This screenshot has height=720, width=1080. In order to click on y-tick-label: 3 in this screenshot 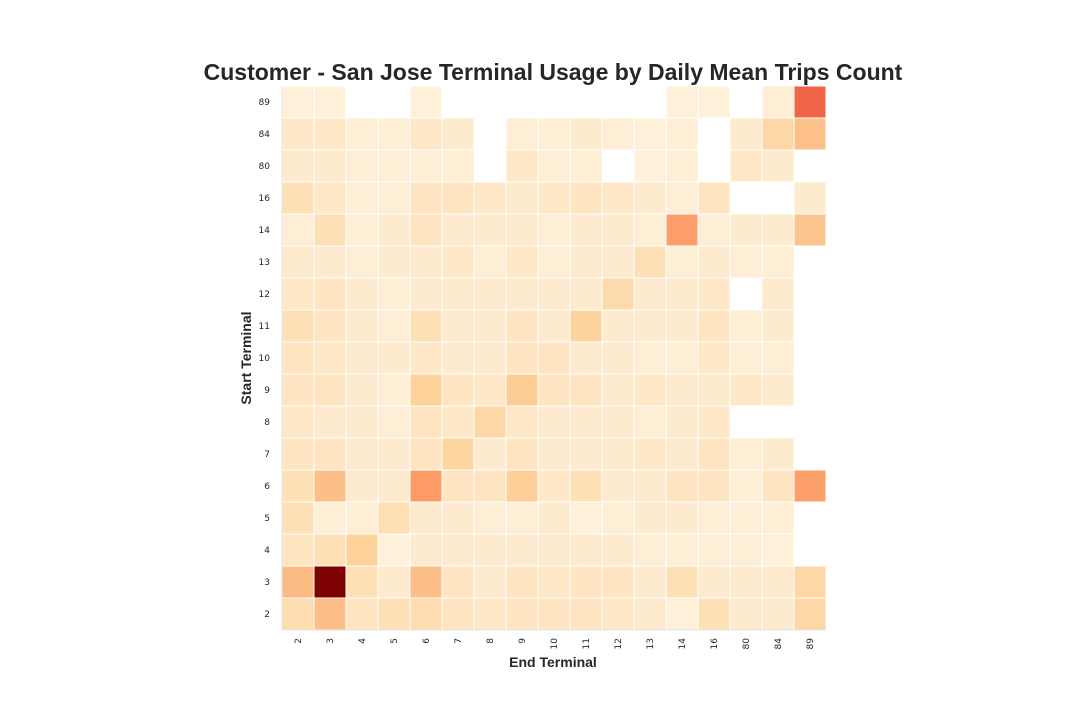, I will do `click(267, 583)`.